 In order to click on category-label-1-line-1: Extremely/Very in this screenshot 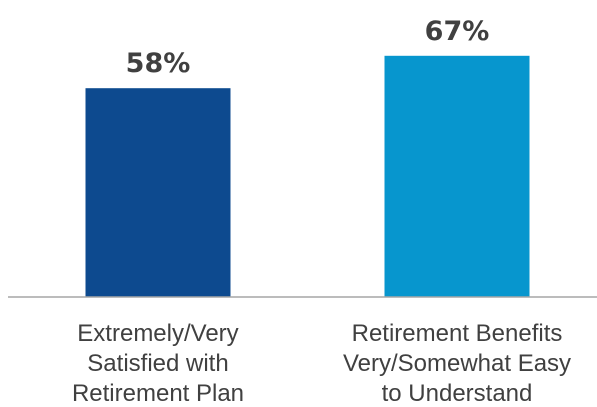, I will do `click(157, 333)`.